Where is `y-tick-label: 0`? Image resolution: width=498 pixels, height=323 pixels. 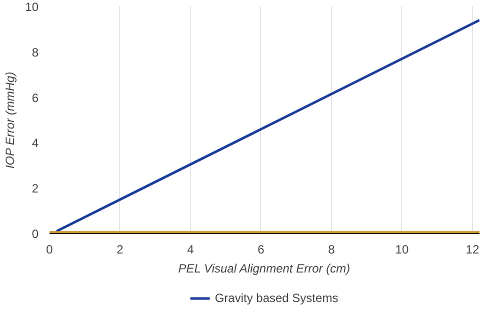 y-tick-label: 0 is located at coordinates (35, 234).